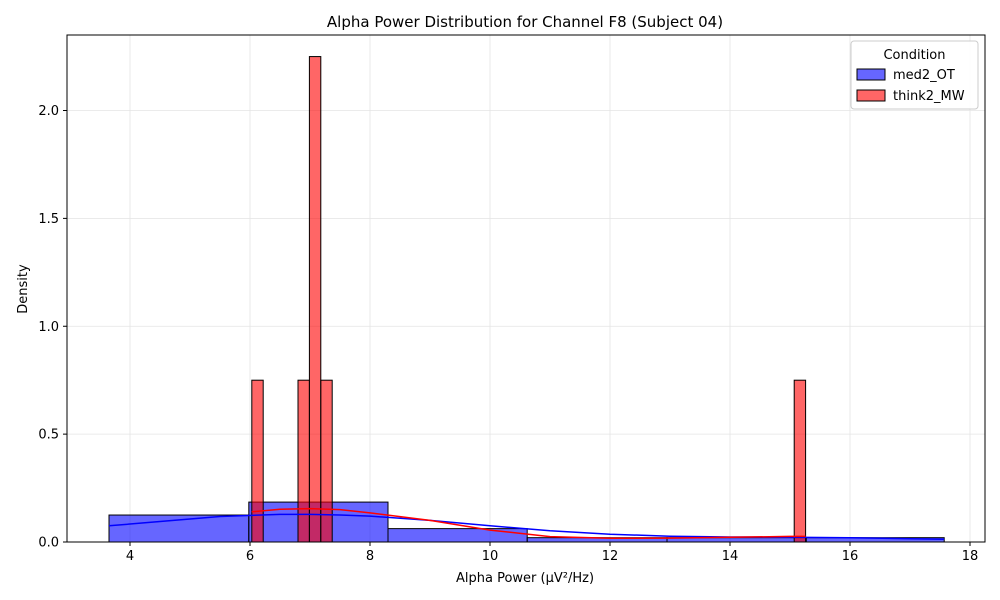 The image size is (1000, 600). What do you see at coordinates (250, 556) in the screenshot?
I see `x-tick-label: 6` at bounding box center [250, 556].